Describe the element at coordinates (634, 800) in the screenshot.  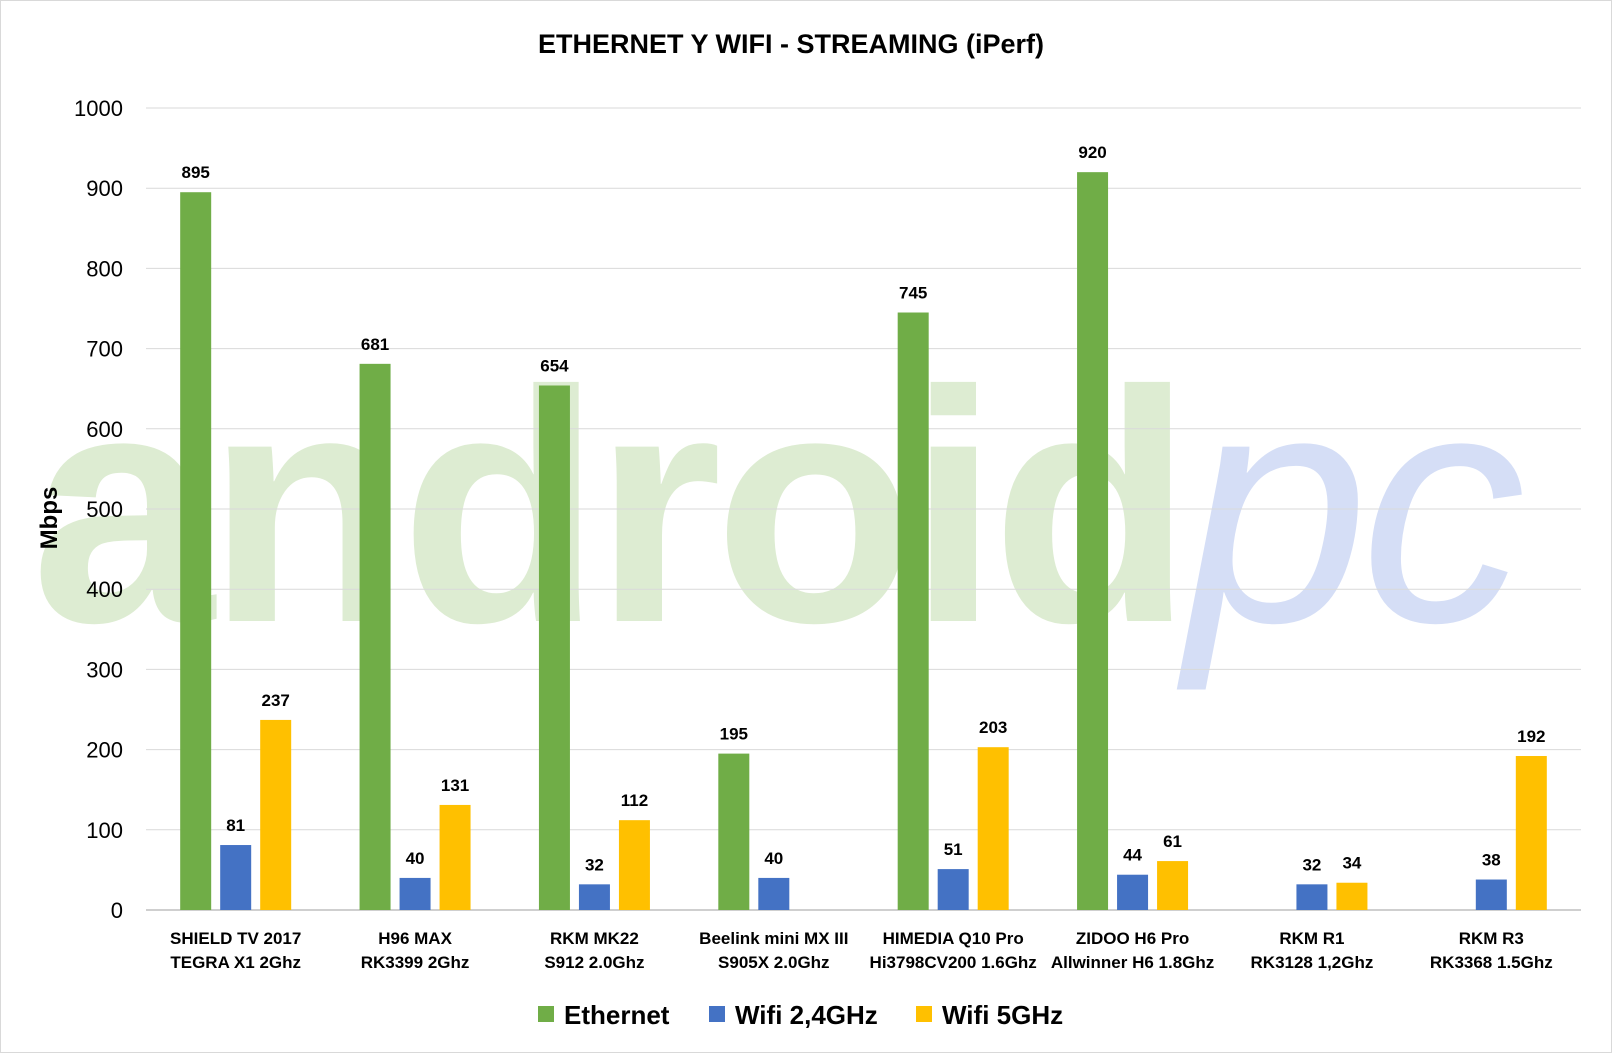
I see `data-label: 112` at that location.